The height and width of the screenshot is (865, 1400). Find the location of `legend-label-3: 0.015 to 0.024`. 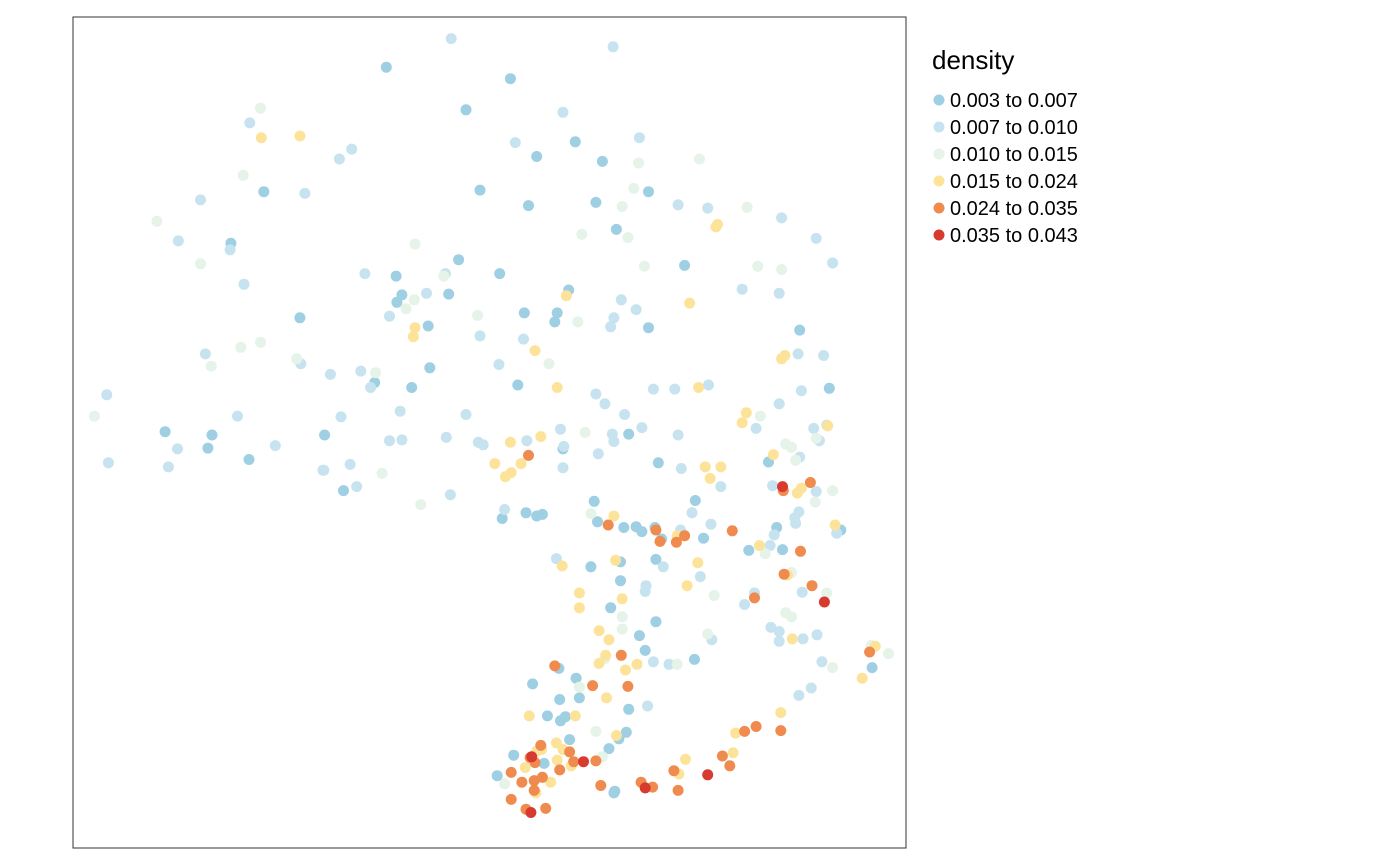

legend-label-3: 0.015 to 0.024 is located at coordinates (1014, 182).